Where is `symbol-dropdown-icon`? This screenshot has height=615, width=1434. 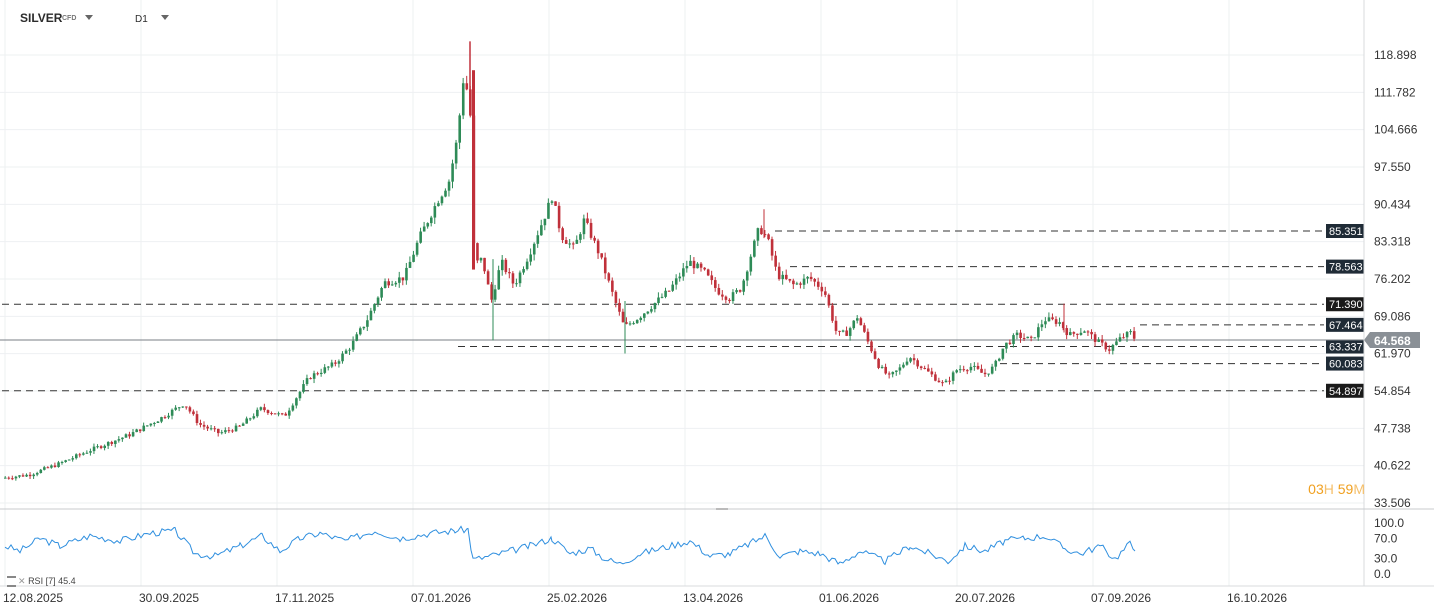 symbol-dropdown-icon is located at coordinates (89, 17).